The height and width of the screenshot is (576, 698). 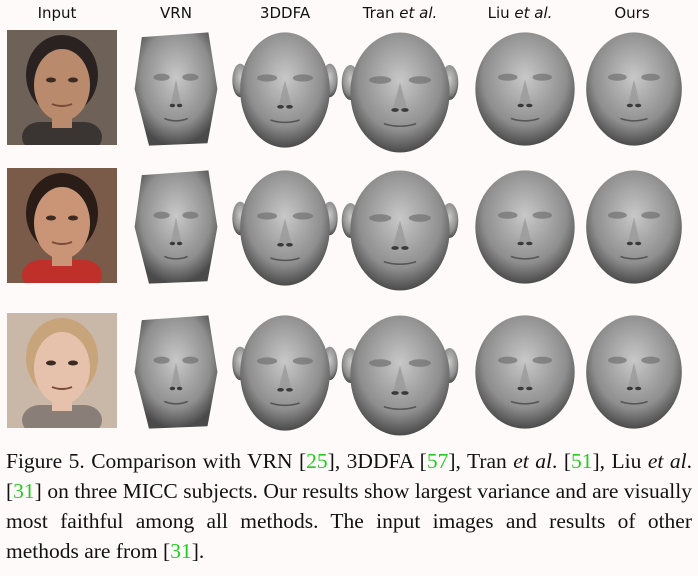 I want to click on header-label: Liu, so click(x=498, y=13).